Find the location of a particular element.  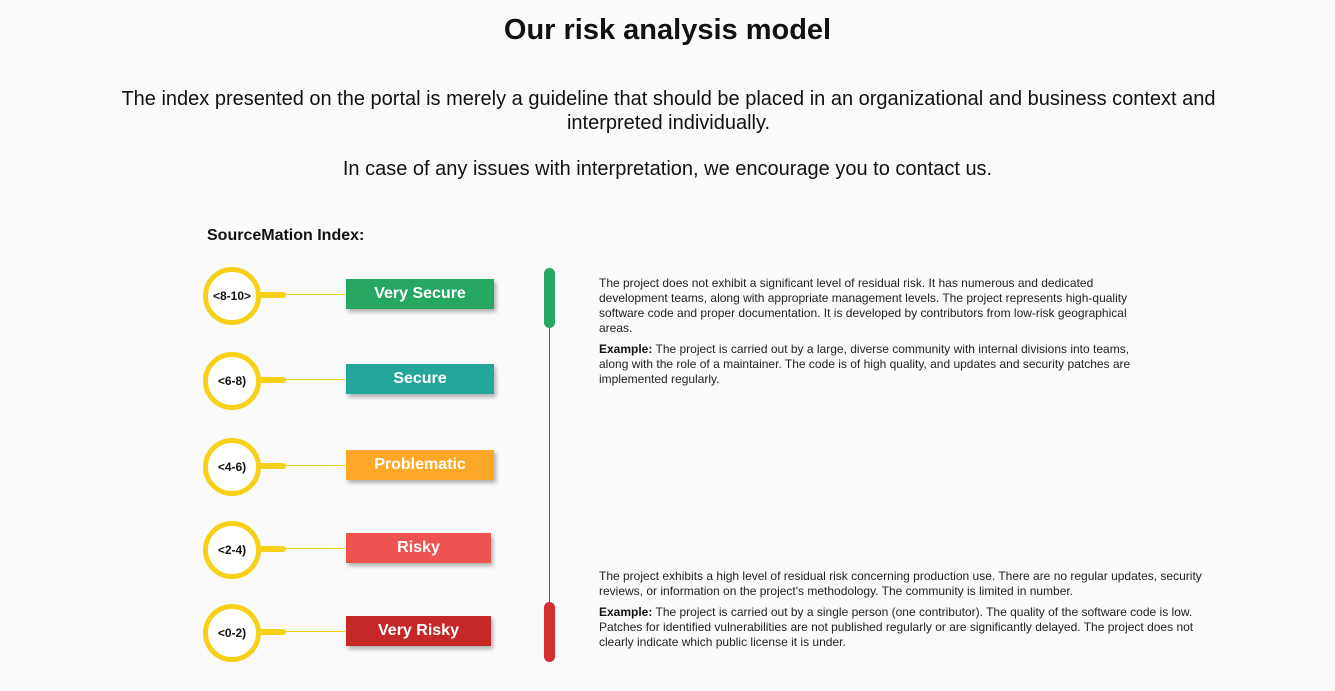

level-badge: Problematic is located at coordinates (420, 465).